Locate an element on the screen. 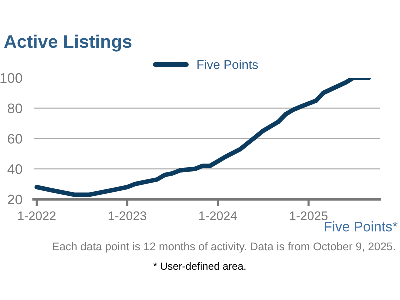 This screenshot has height=300, width=400. x-tick-label: 1-2023 is located at coordinates (127, 216).